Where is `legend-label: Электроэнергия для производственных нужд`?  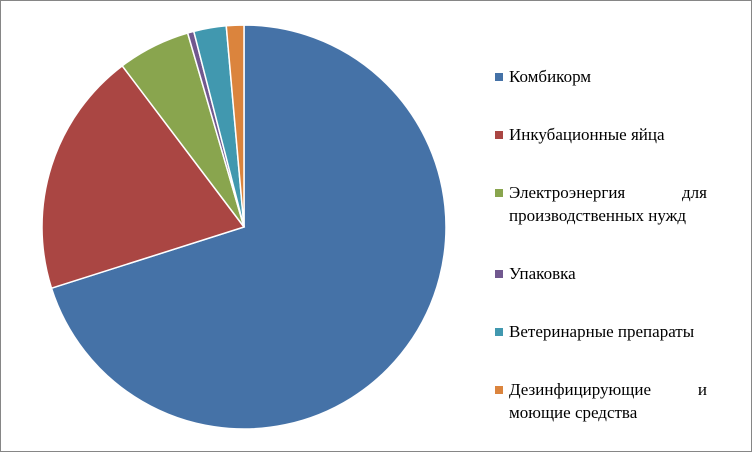
legend-label: Электроэнергия для производственных нужд is located at coordinates (608, 204).